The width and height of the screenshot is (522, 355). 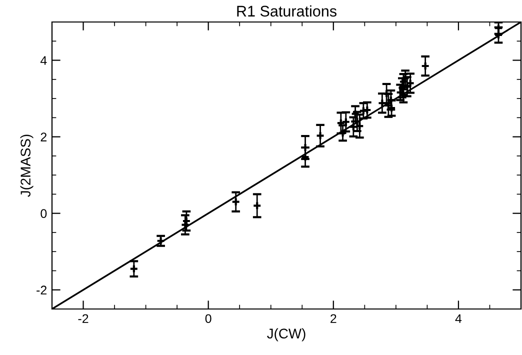 What do you see at coordinates (41, 290) in the screenshot?
I see `y-tick-label: -2` at bounding box center [41, 290].